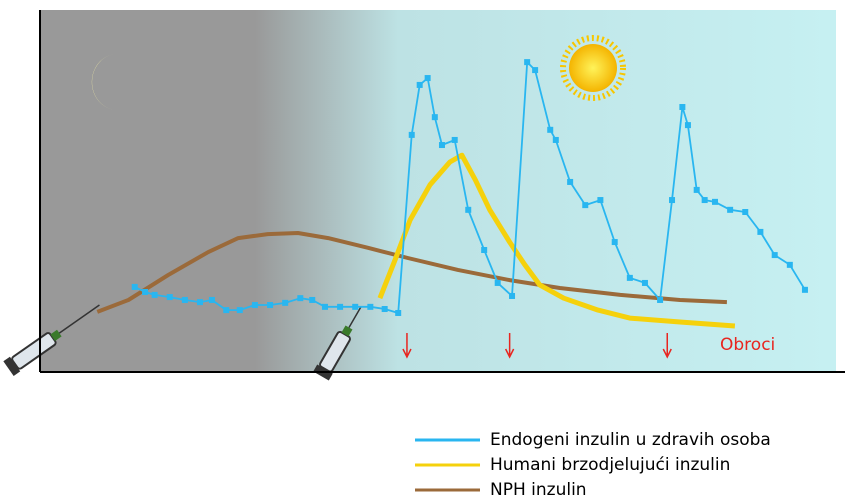 The width and height of the screenshot is (856, 503). Describe the element at coordinates (610, 465) in the screenshot. I see `legend-label: Humani brzodjelujući inzulin` at that location.